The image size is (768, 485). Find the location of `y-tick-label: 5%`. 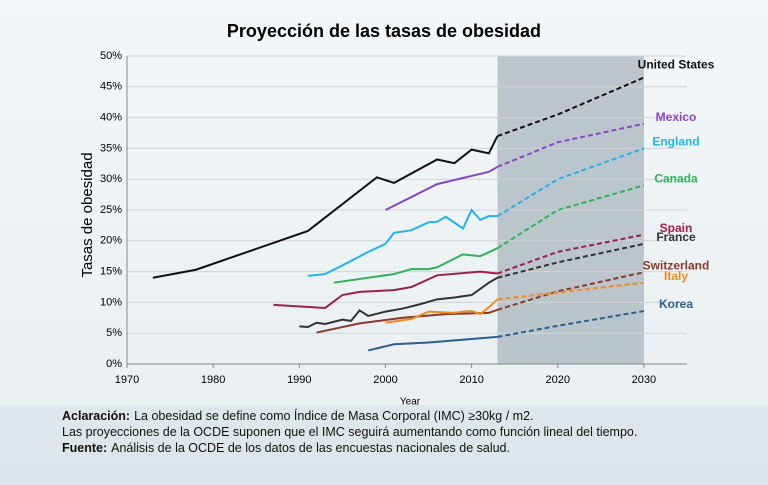

y-tick-label: 5% is located at coordinates (114, 333).